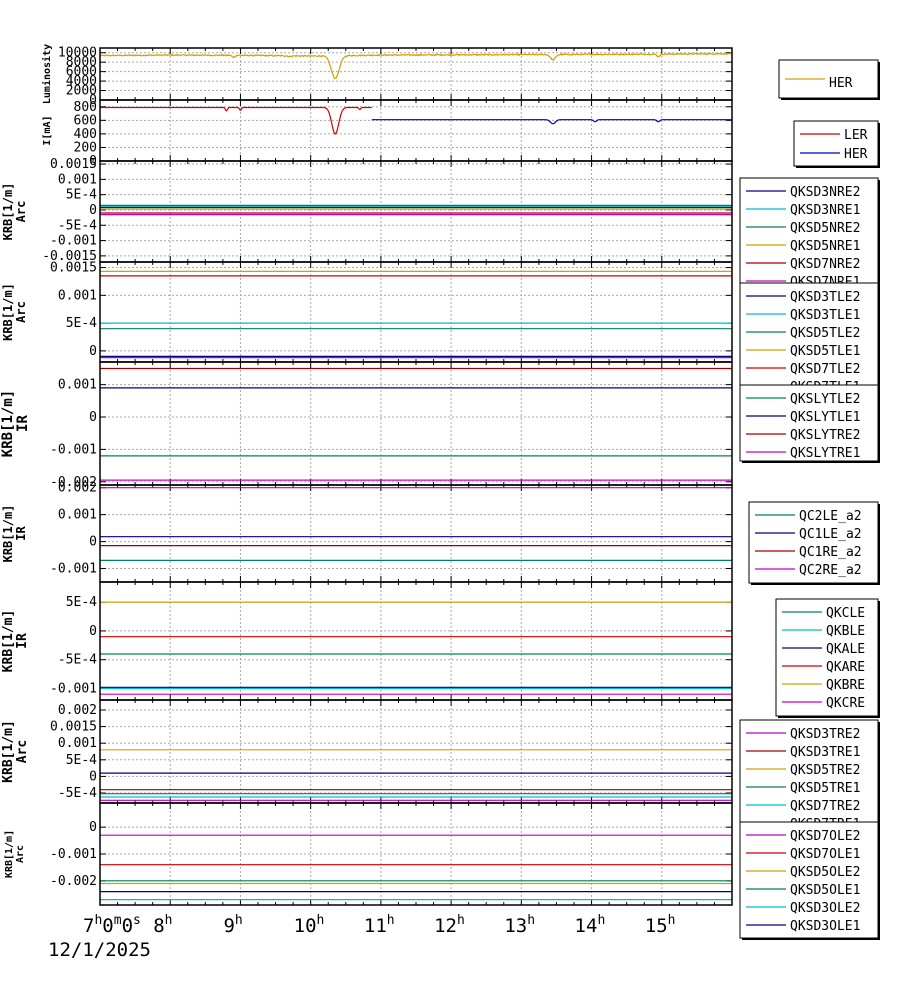 The height and width of the screenshot is (984, 900). I want to click on y-tick-label: 6000, so click(81, 72).